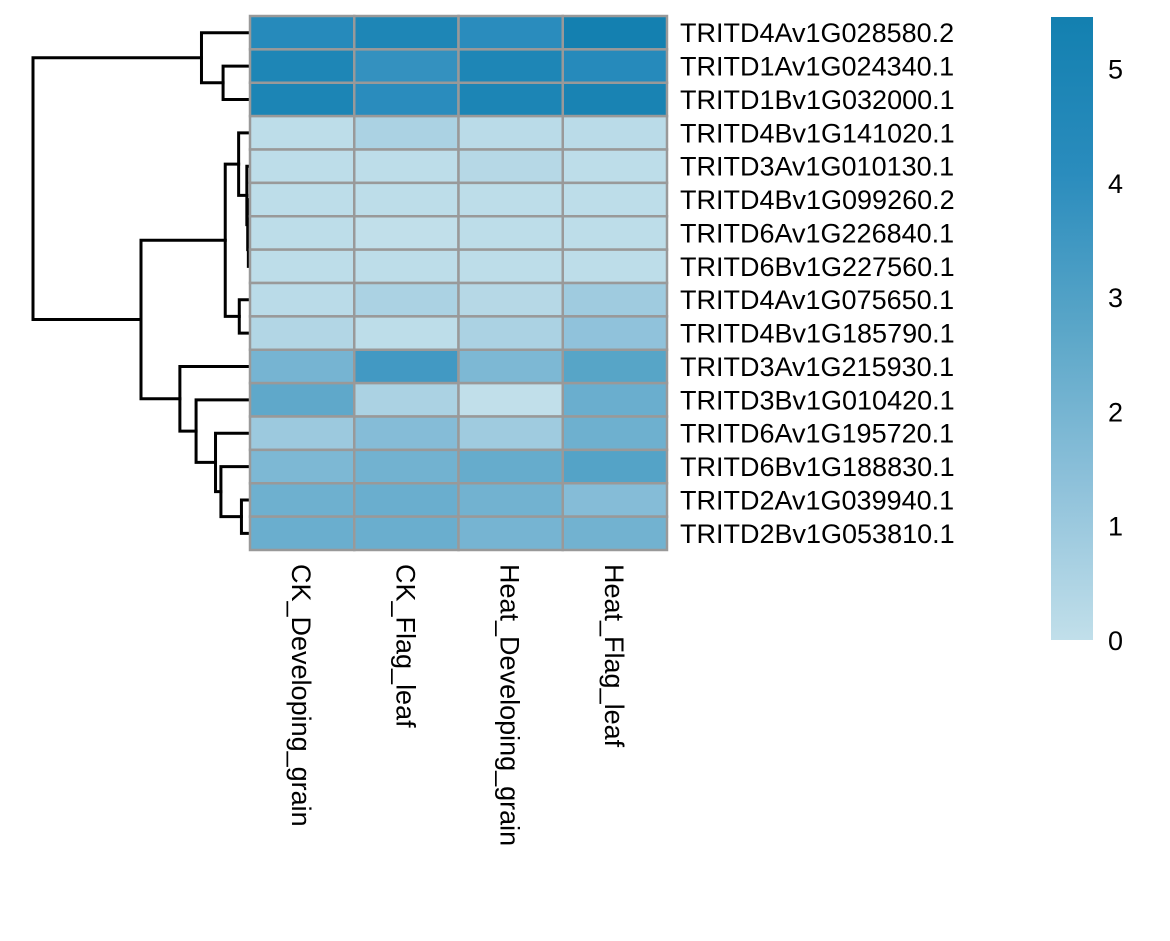 This screenshot has width=1170, height=941. I want to click on row-label: TRITD3Av1G010130.1, so click(817, 167).